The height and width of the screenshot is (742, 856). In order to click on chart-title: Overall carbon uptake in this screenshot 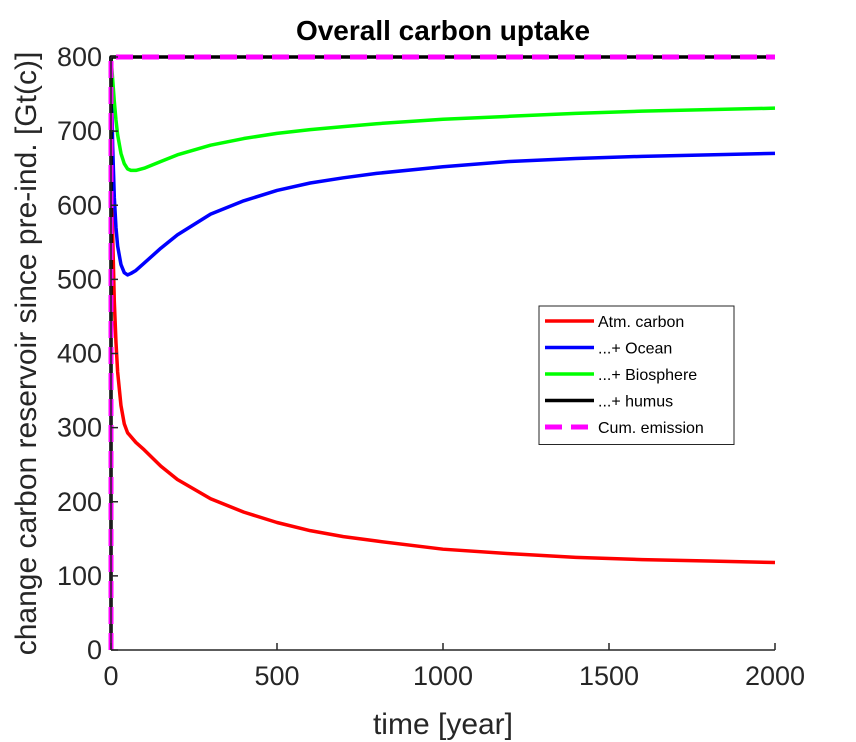, I will do `click(443, 30)`.